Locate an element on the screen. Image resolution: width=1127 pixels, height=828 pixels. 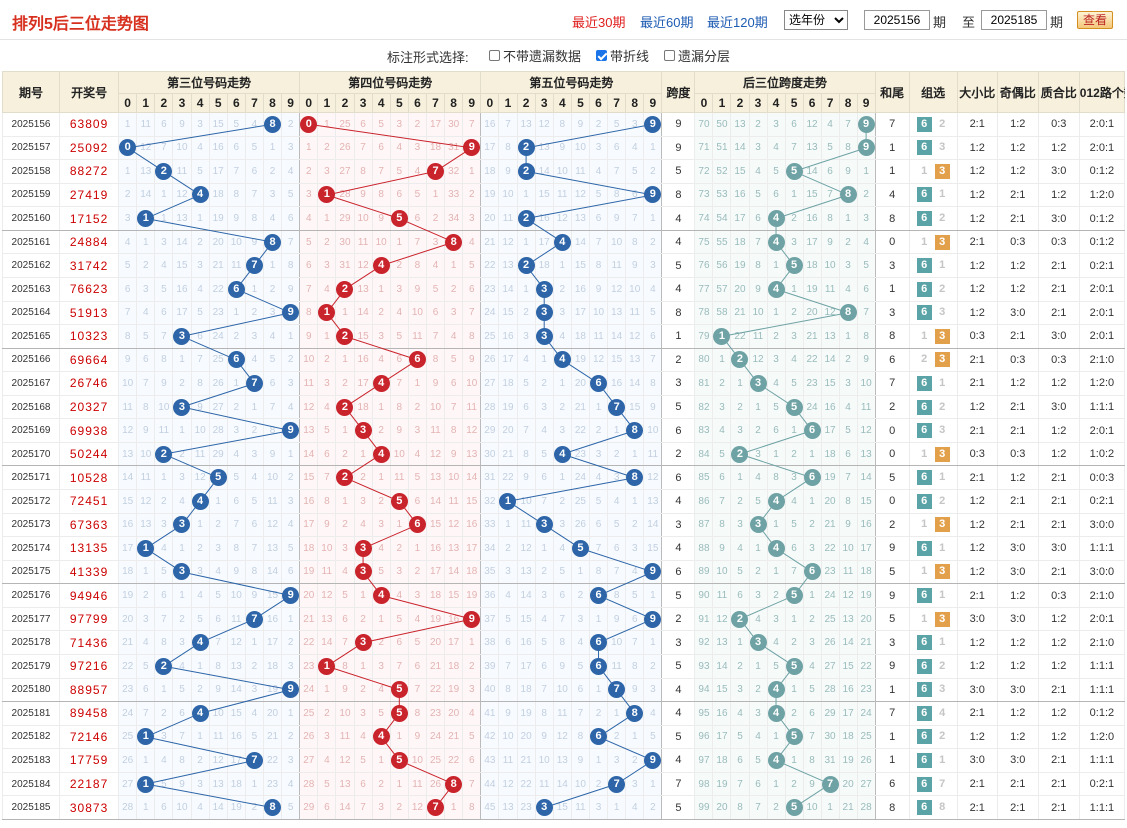
trend-cell: 21 is located at coordinates (580, 407).